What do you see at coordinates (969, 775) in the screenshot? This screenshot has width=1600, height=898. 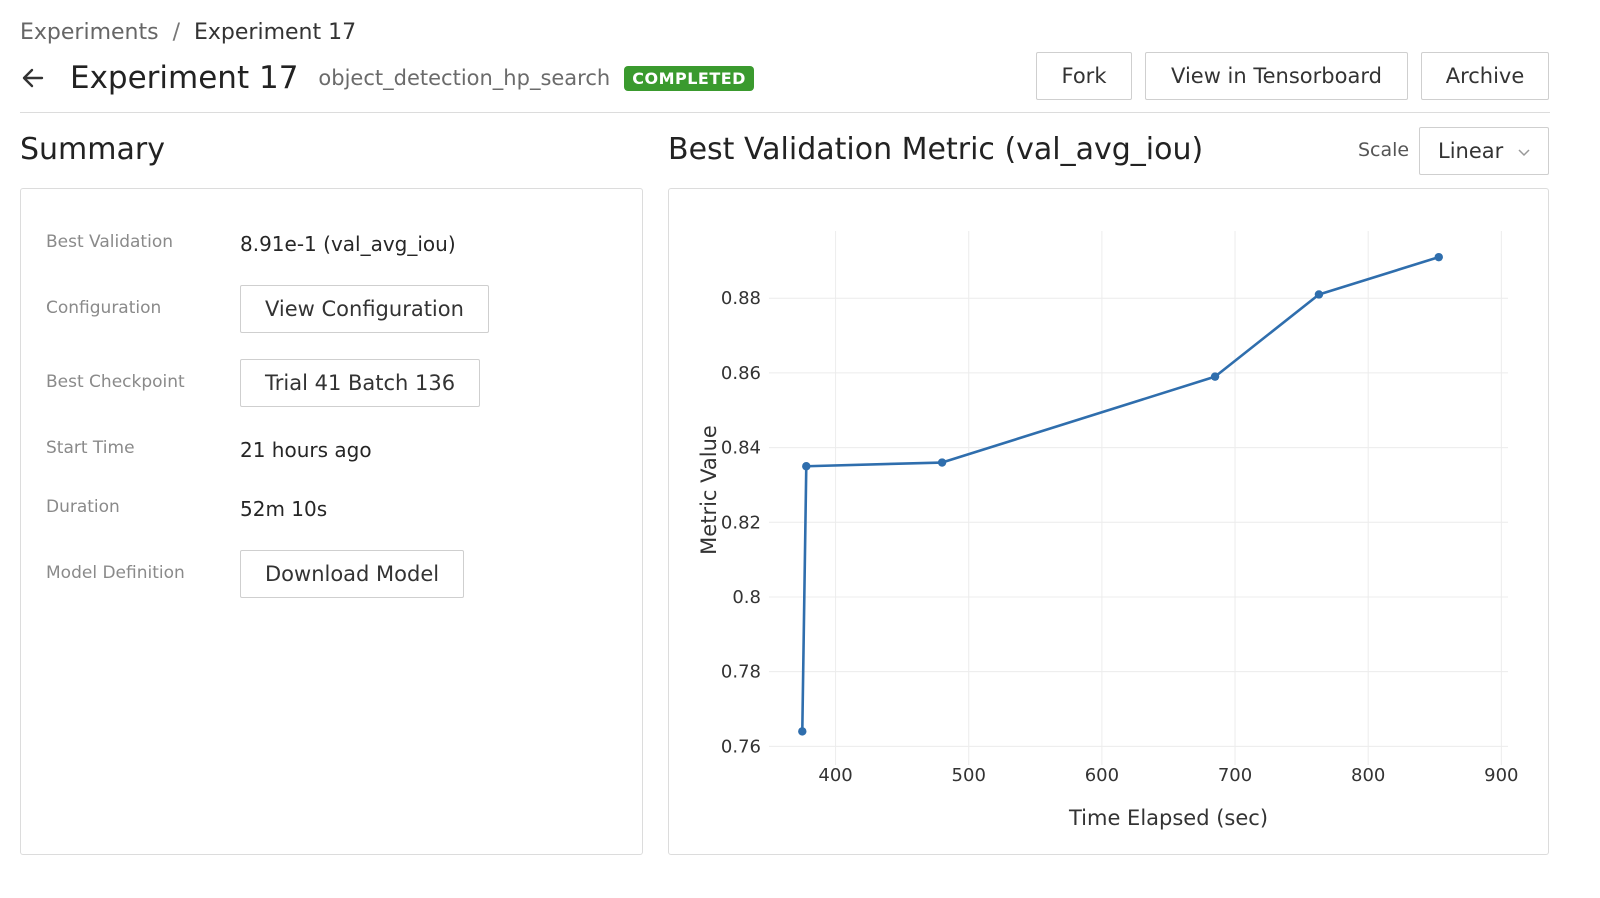 I see `x-tick-label: 500` at bounding box center [969, 775].